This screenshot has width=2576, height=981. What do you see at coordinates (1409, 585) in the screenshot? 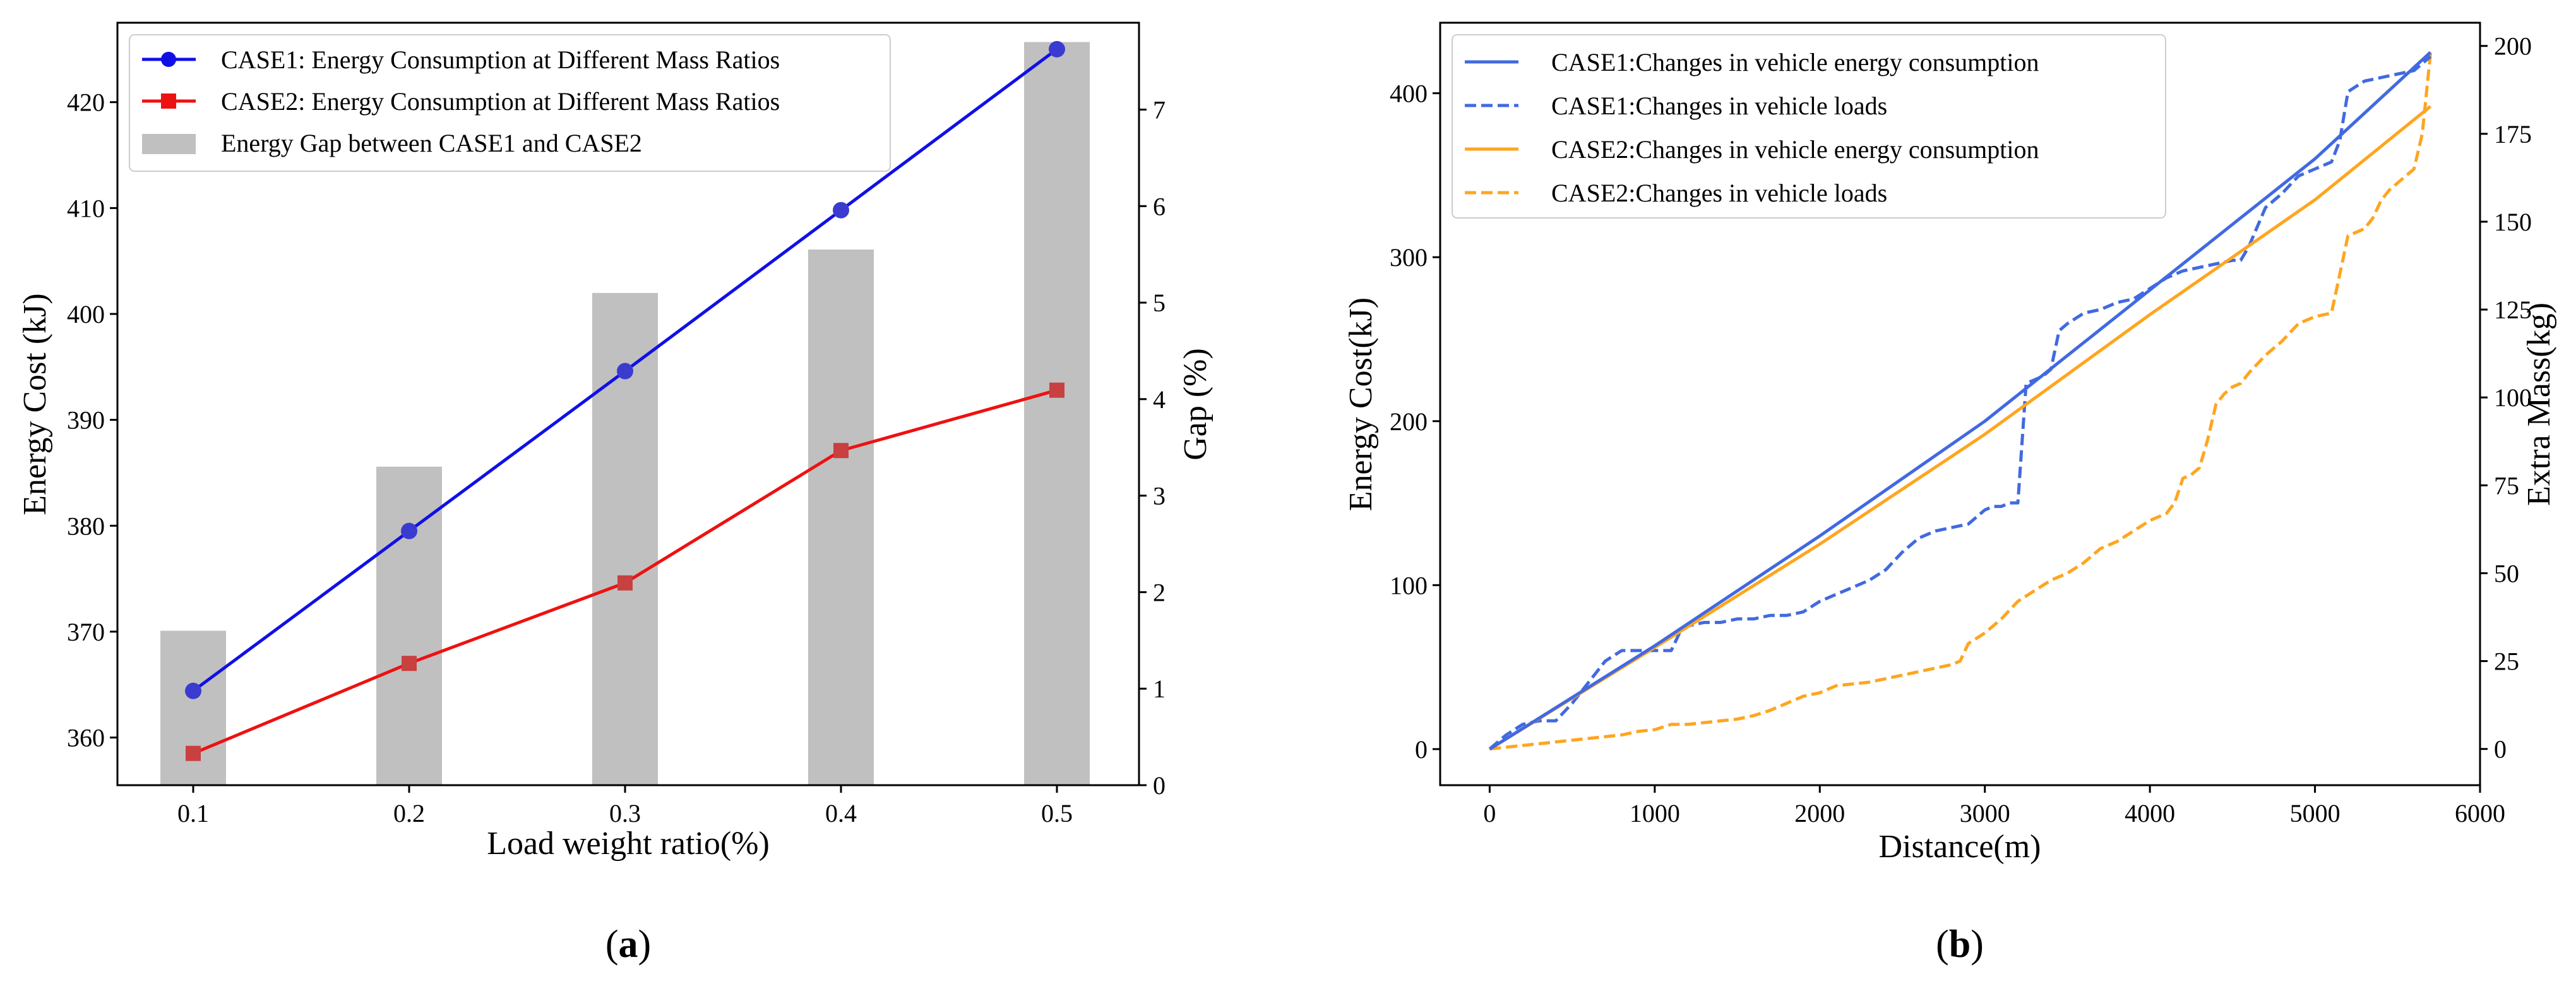
I see `y-tick-label: 100` at bounding box center [1409, 585].